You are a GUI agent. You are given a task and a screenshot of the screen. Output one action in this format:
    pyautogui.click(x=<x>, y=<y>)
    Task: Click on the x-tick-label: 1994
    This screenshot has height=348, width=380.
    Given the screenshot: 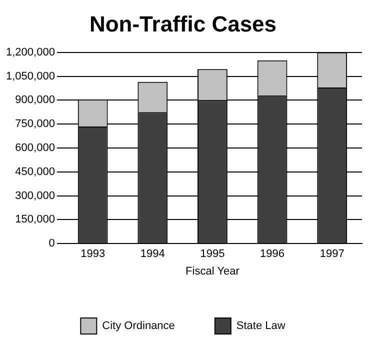 What is the action you would take?
    pyautogui.click(x=152, y=254)
    